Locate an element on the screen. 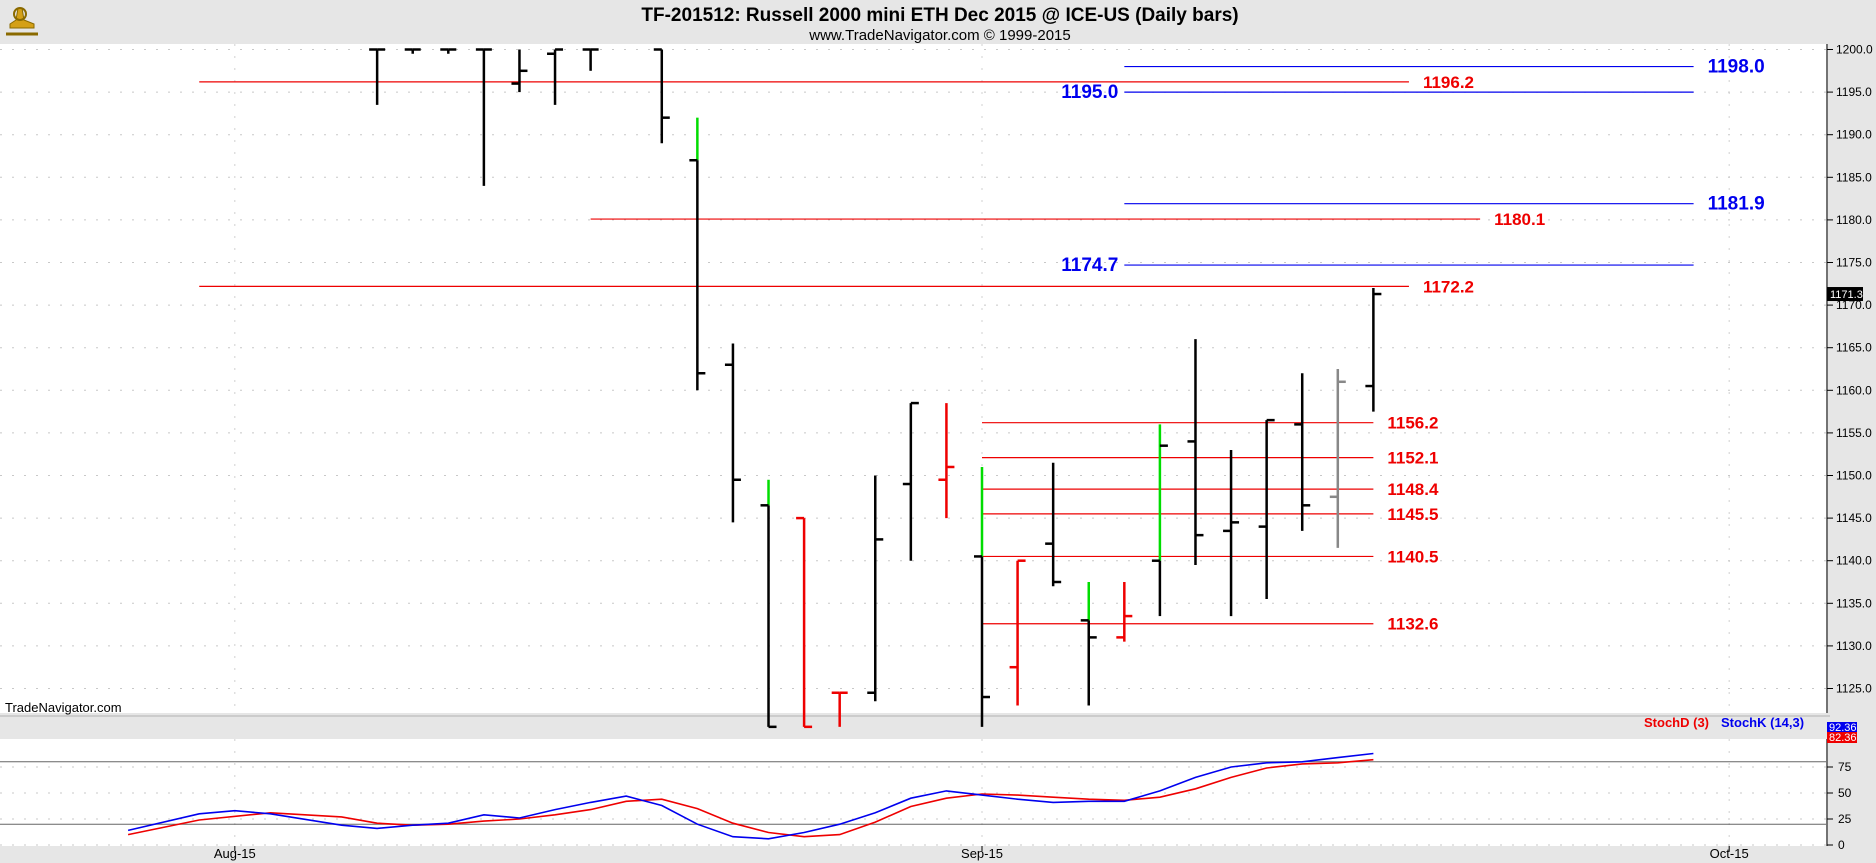 This screenshot has height=863, width=1876. last-price-label: 1171.3 is located at coordinates (1846, 295).